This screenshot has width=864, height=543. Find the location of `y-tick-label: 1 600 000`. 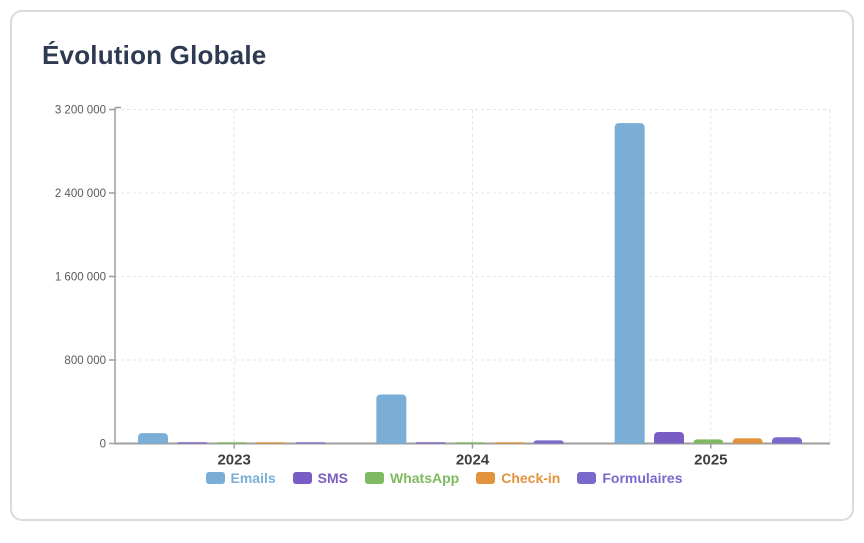

y-tick-label: 1 600 000 is located at coordinates (80, 278).